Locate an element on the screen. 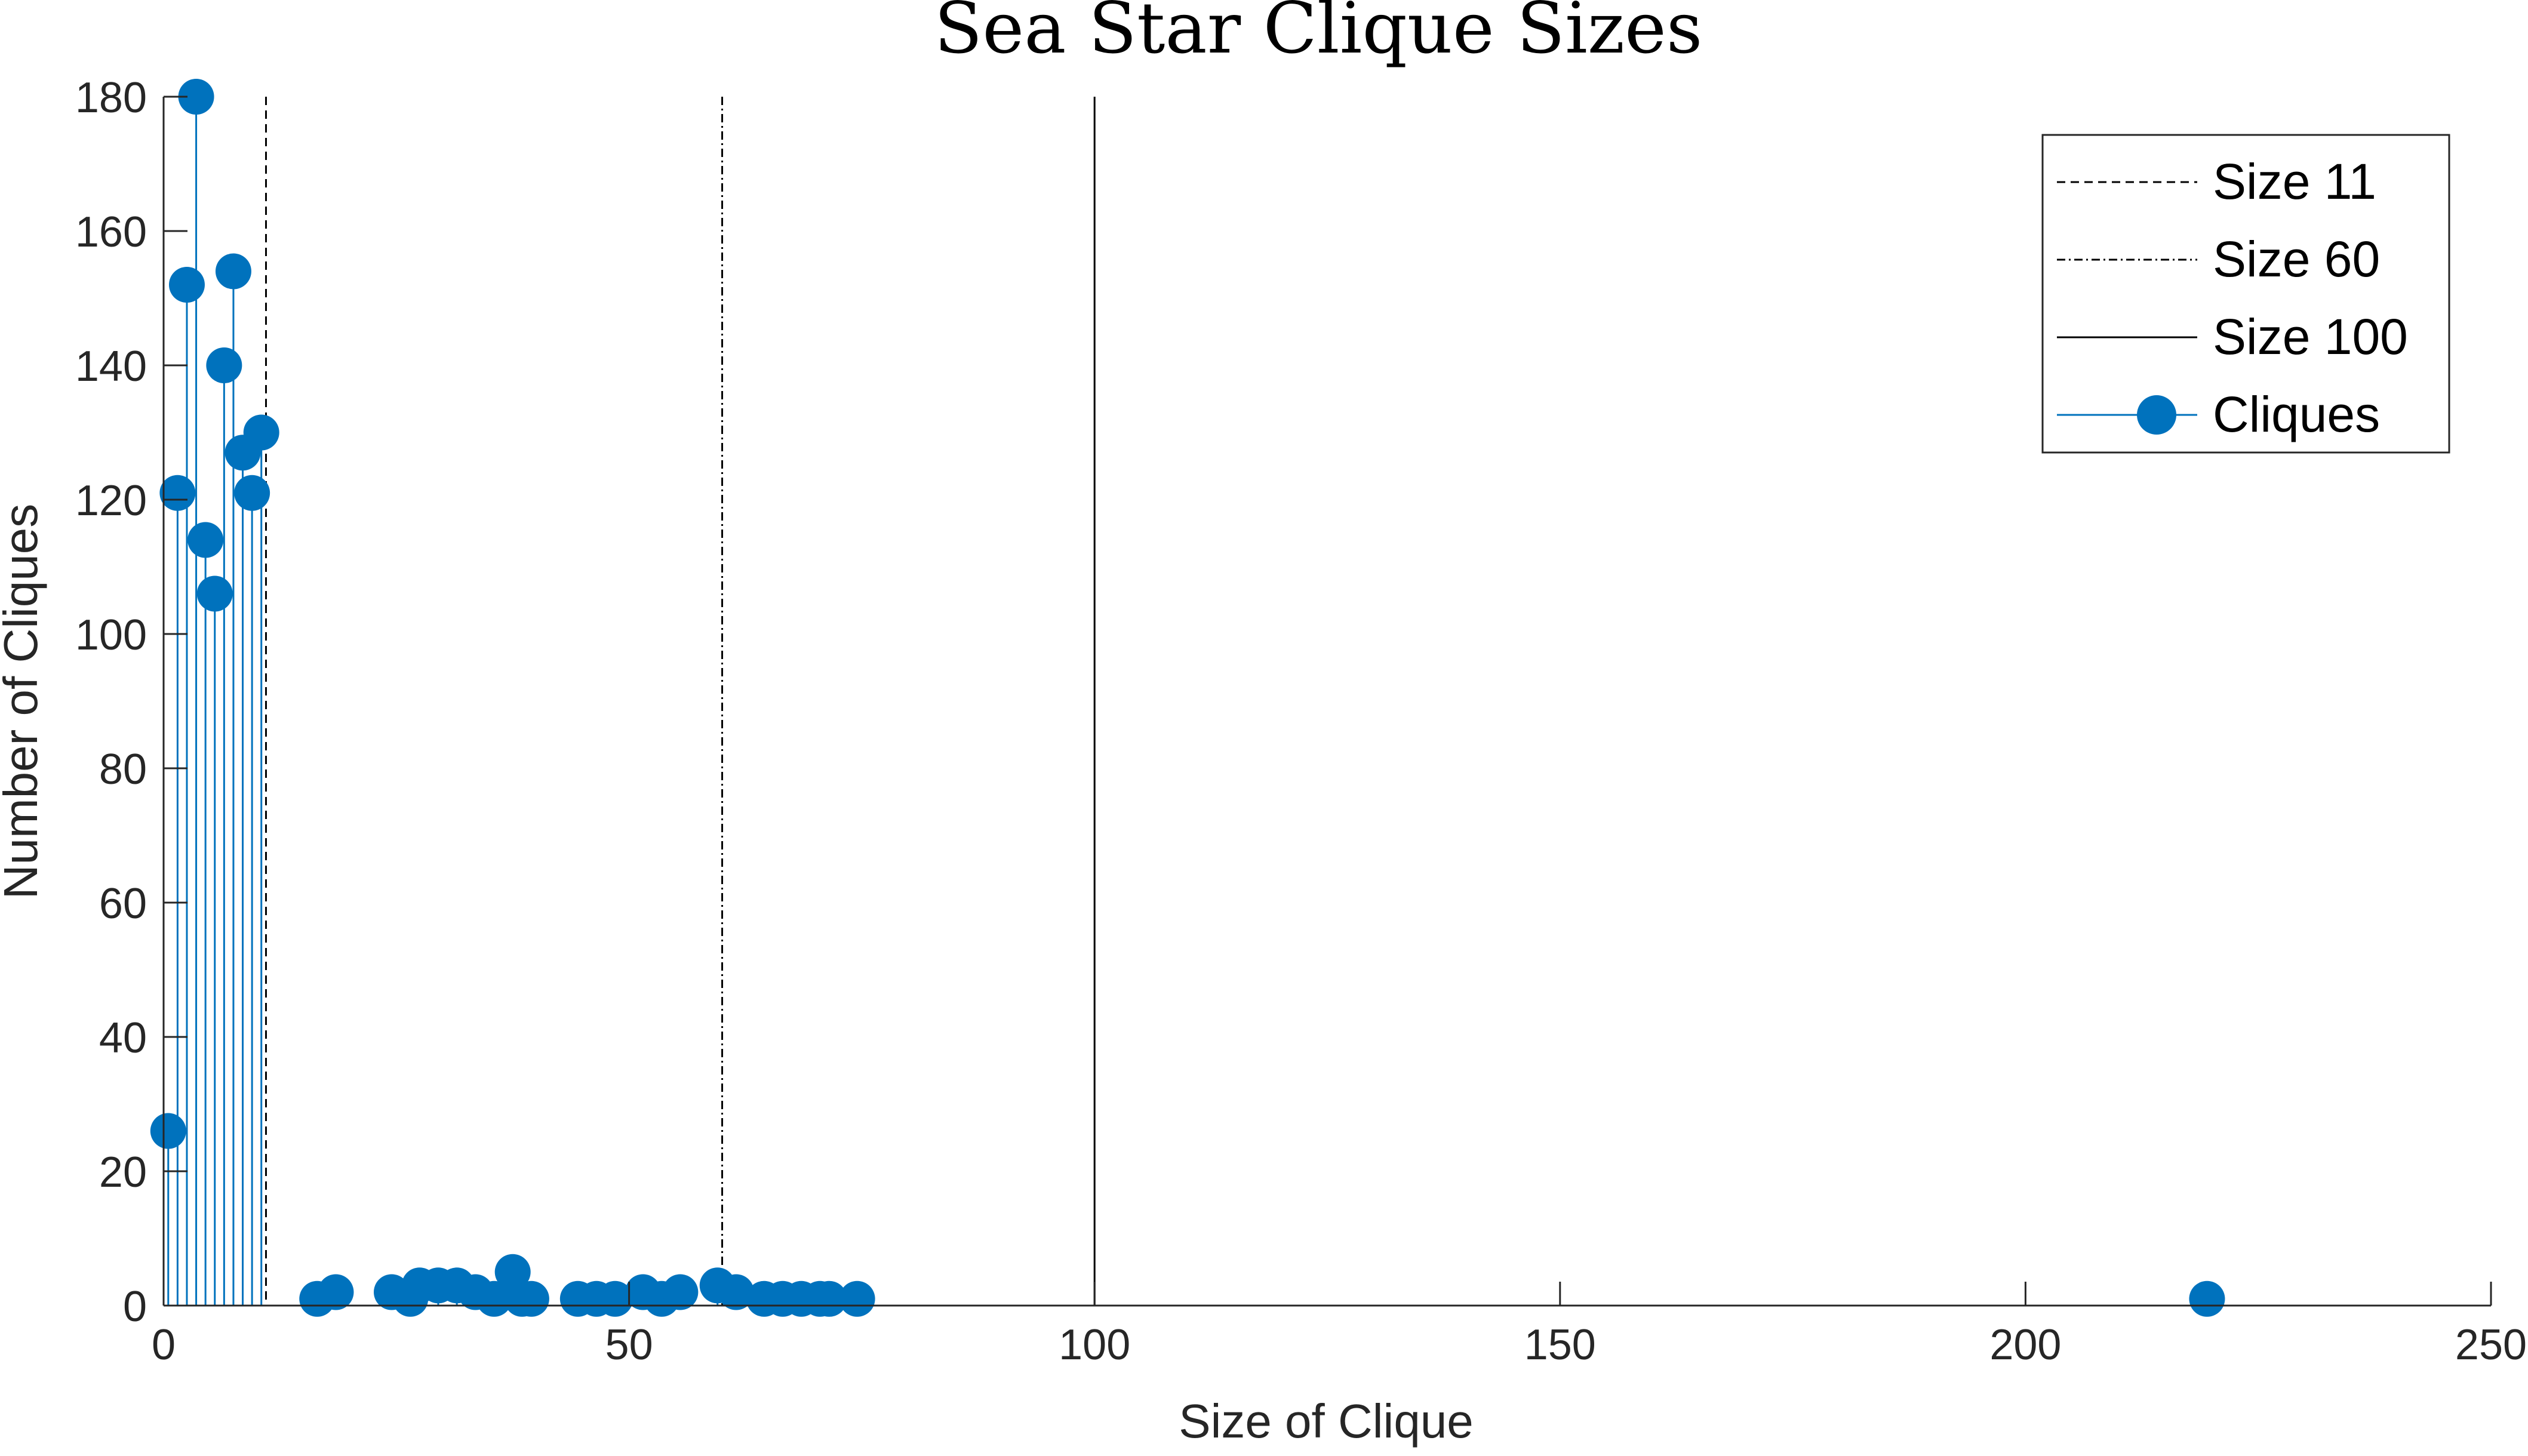  x-axis-ticks: 0 50 100 150 200 250 is located at coordinates (1339, 1326).